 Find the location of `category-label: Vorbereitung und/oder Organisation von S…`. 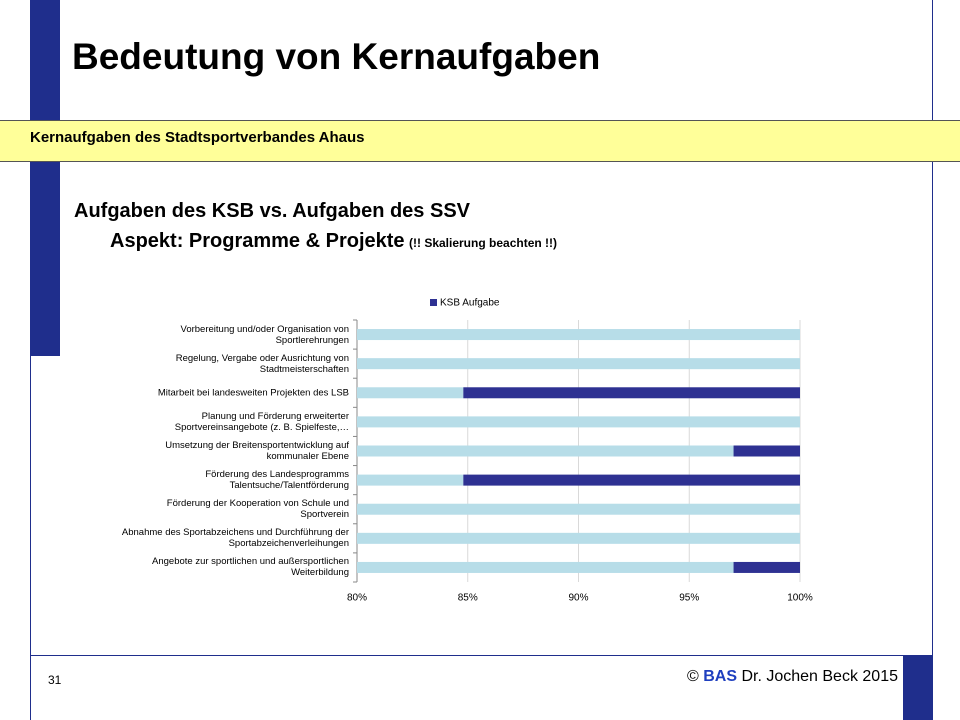

category-label: Vorbereitung und/oder Organisation von S… is located at coordinates (264, 334).